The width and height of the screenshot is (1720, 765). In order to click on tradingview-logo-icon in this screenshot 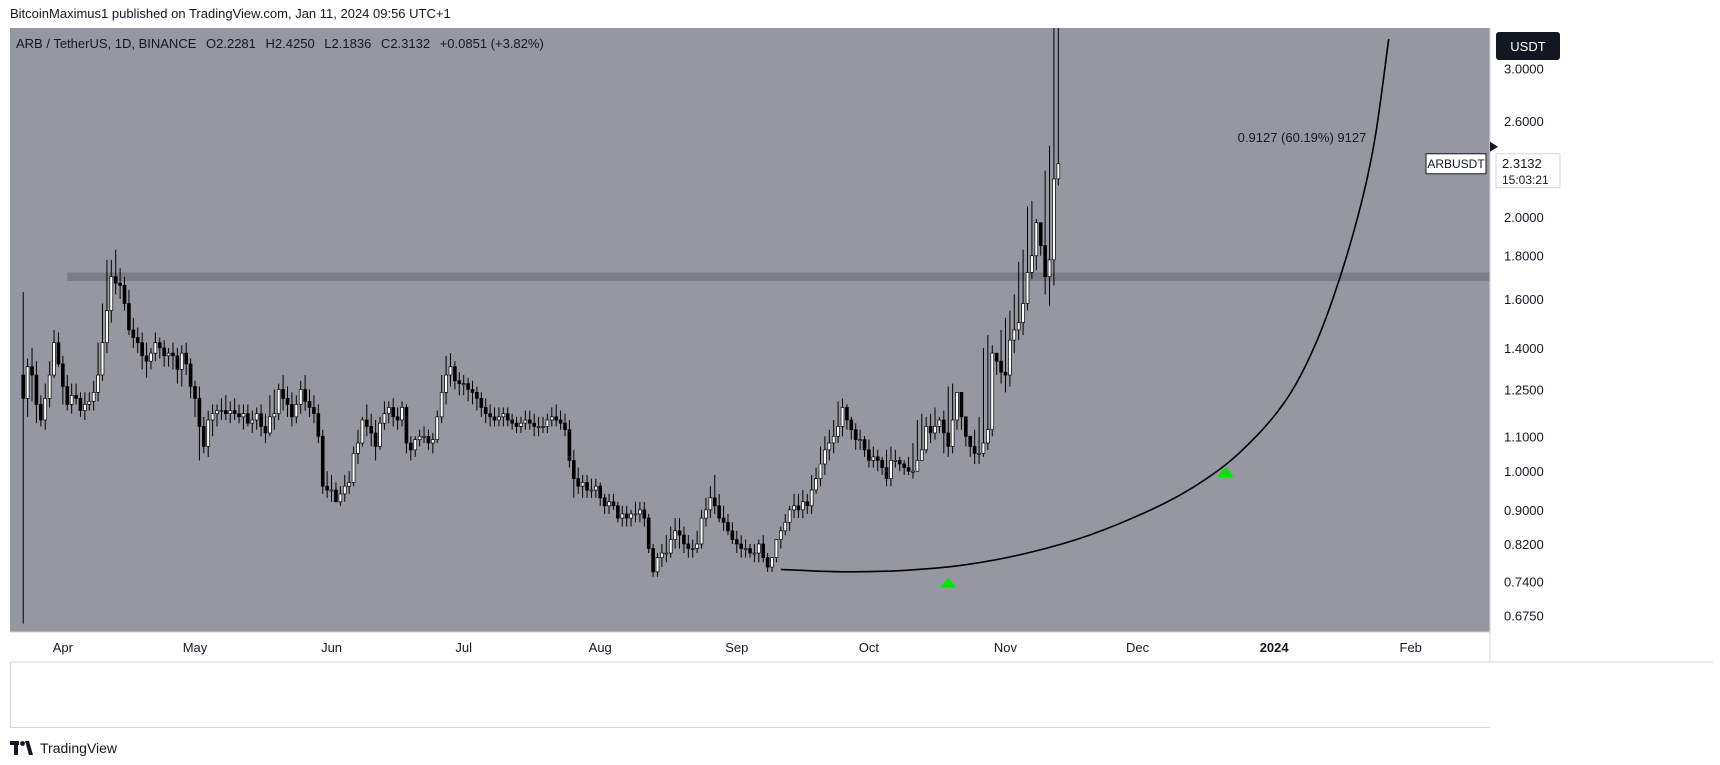, I will do `click(21, 748)`.